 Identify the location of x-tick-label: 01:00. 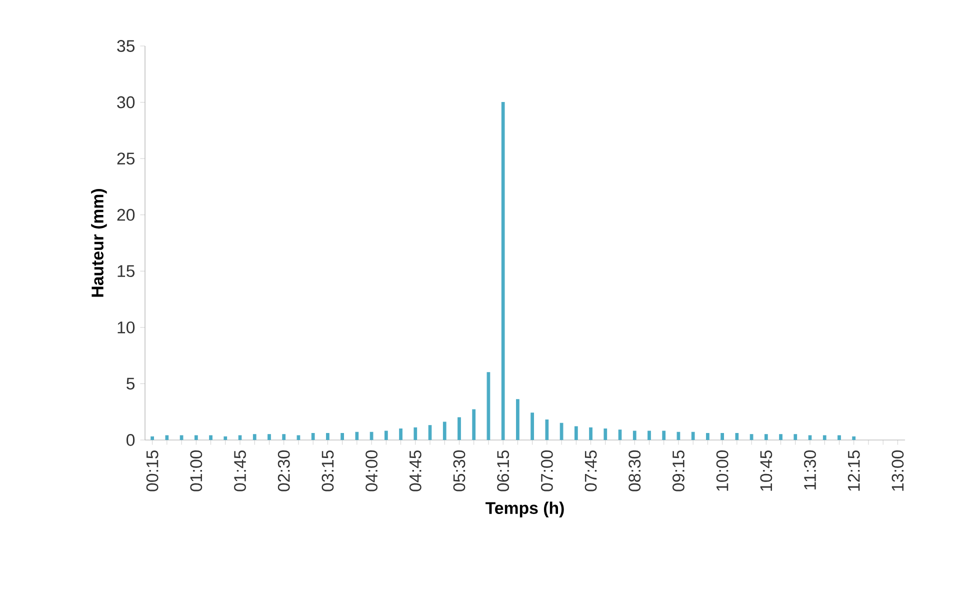
(196, 471).